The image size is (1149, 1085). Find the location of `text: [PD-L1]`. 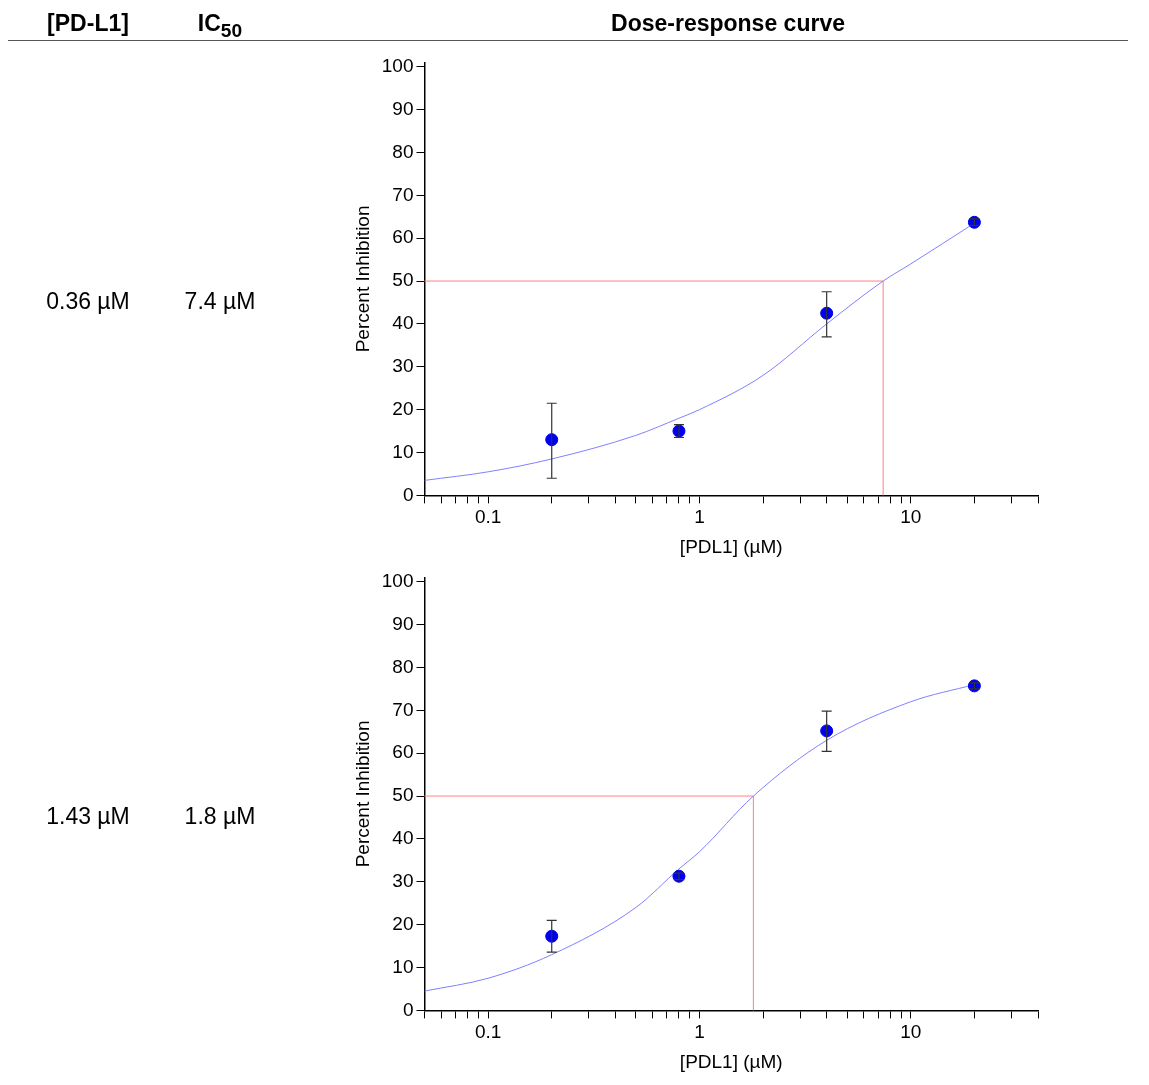

text: [PD-L1] is located at coordinates (88, 23).